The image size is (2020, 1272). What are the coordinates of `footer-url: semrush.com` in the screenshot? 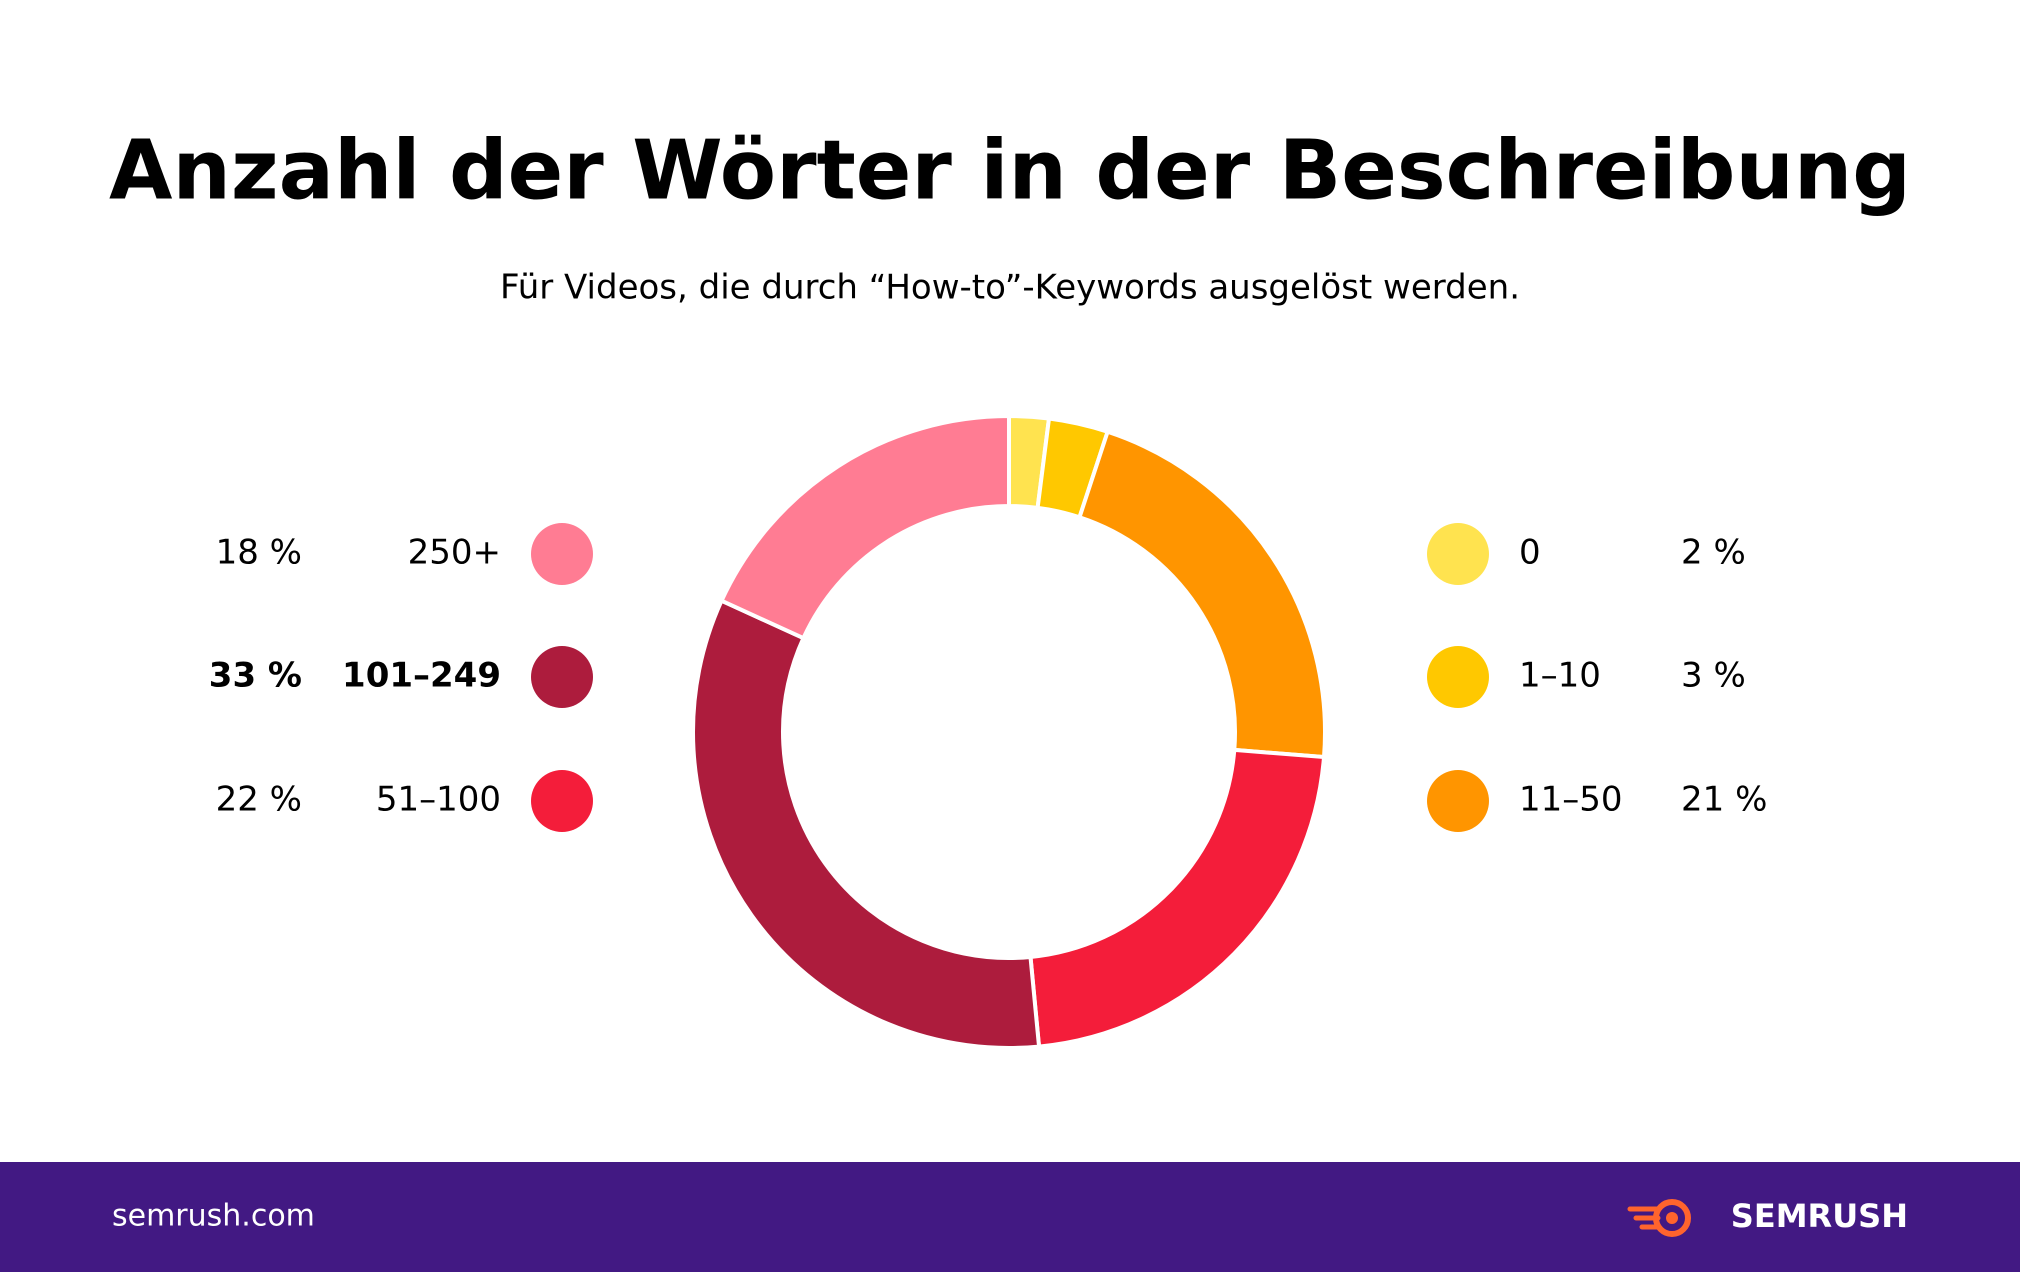 It's located at (213, 1216).